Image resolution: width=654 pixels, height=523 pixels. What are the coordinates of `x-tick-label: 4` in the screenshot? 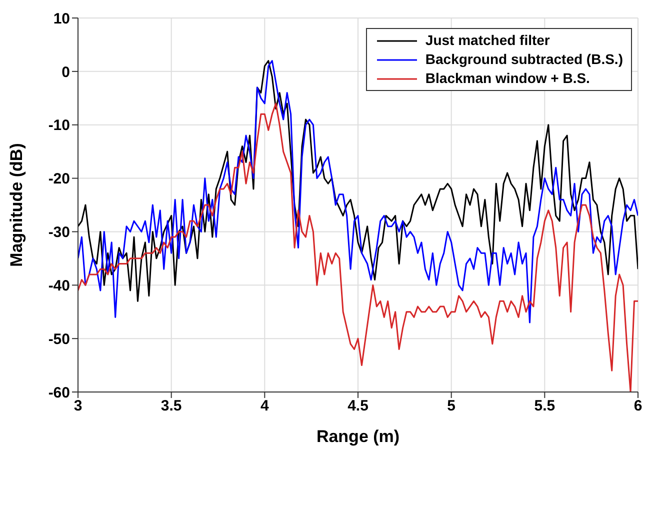 It's located at (265, 406).